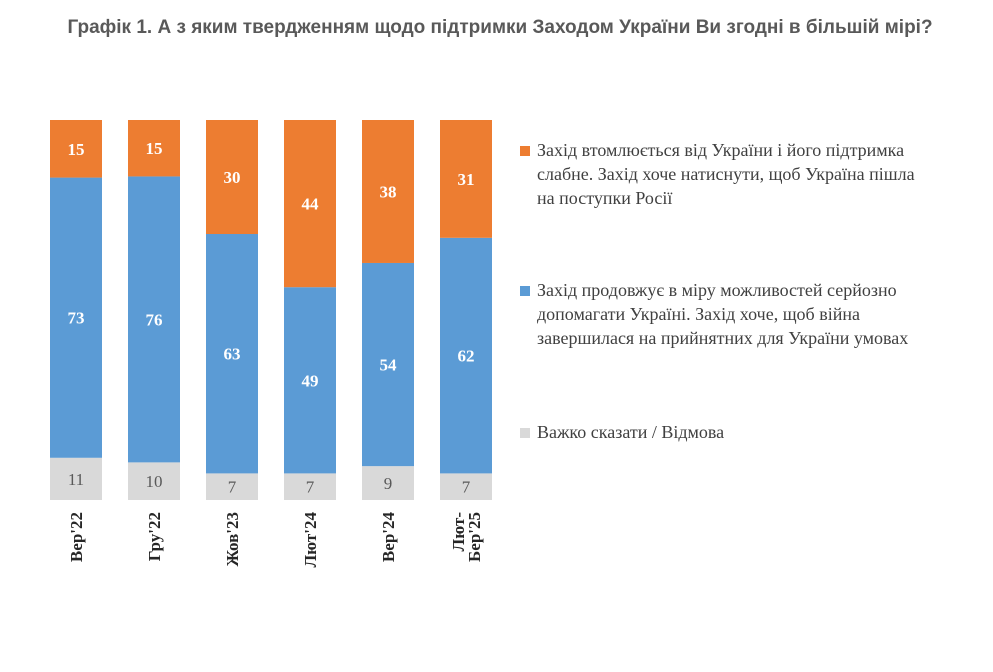  I want to click on data-label-category-1-series-0: 10, so click(154, 481).